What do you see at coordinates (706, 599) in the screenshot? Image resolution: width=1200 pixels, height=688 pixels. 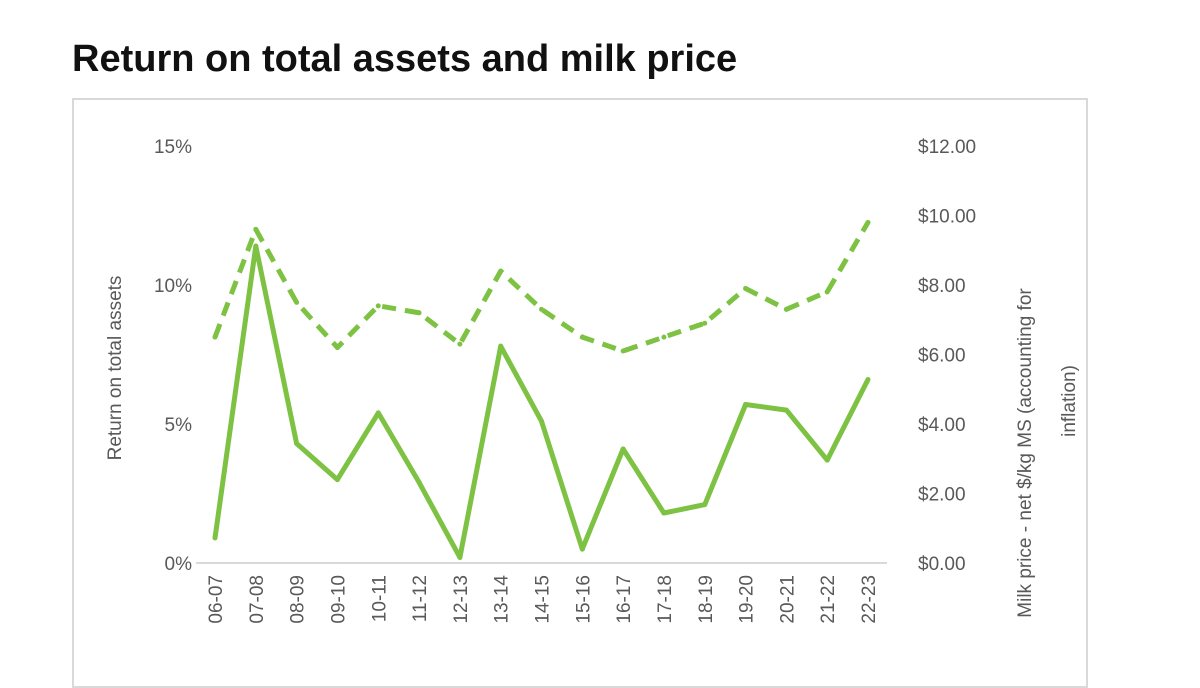 I see `x-tick-label: 18-19` at bounding box center [706, 599].